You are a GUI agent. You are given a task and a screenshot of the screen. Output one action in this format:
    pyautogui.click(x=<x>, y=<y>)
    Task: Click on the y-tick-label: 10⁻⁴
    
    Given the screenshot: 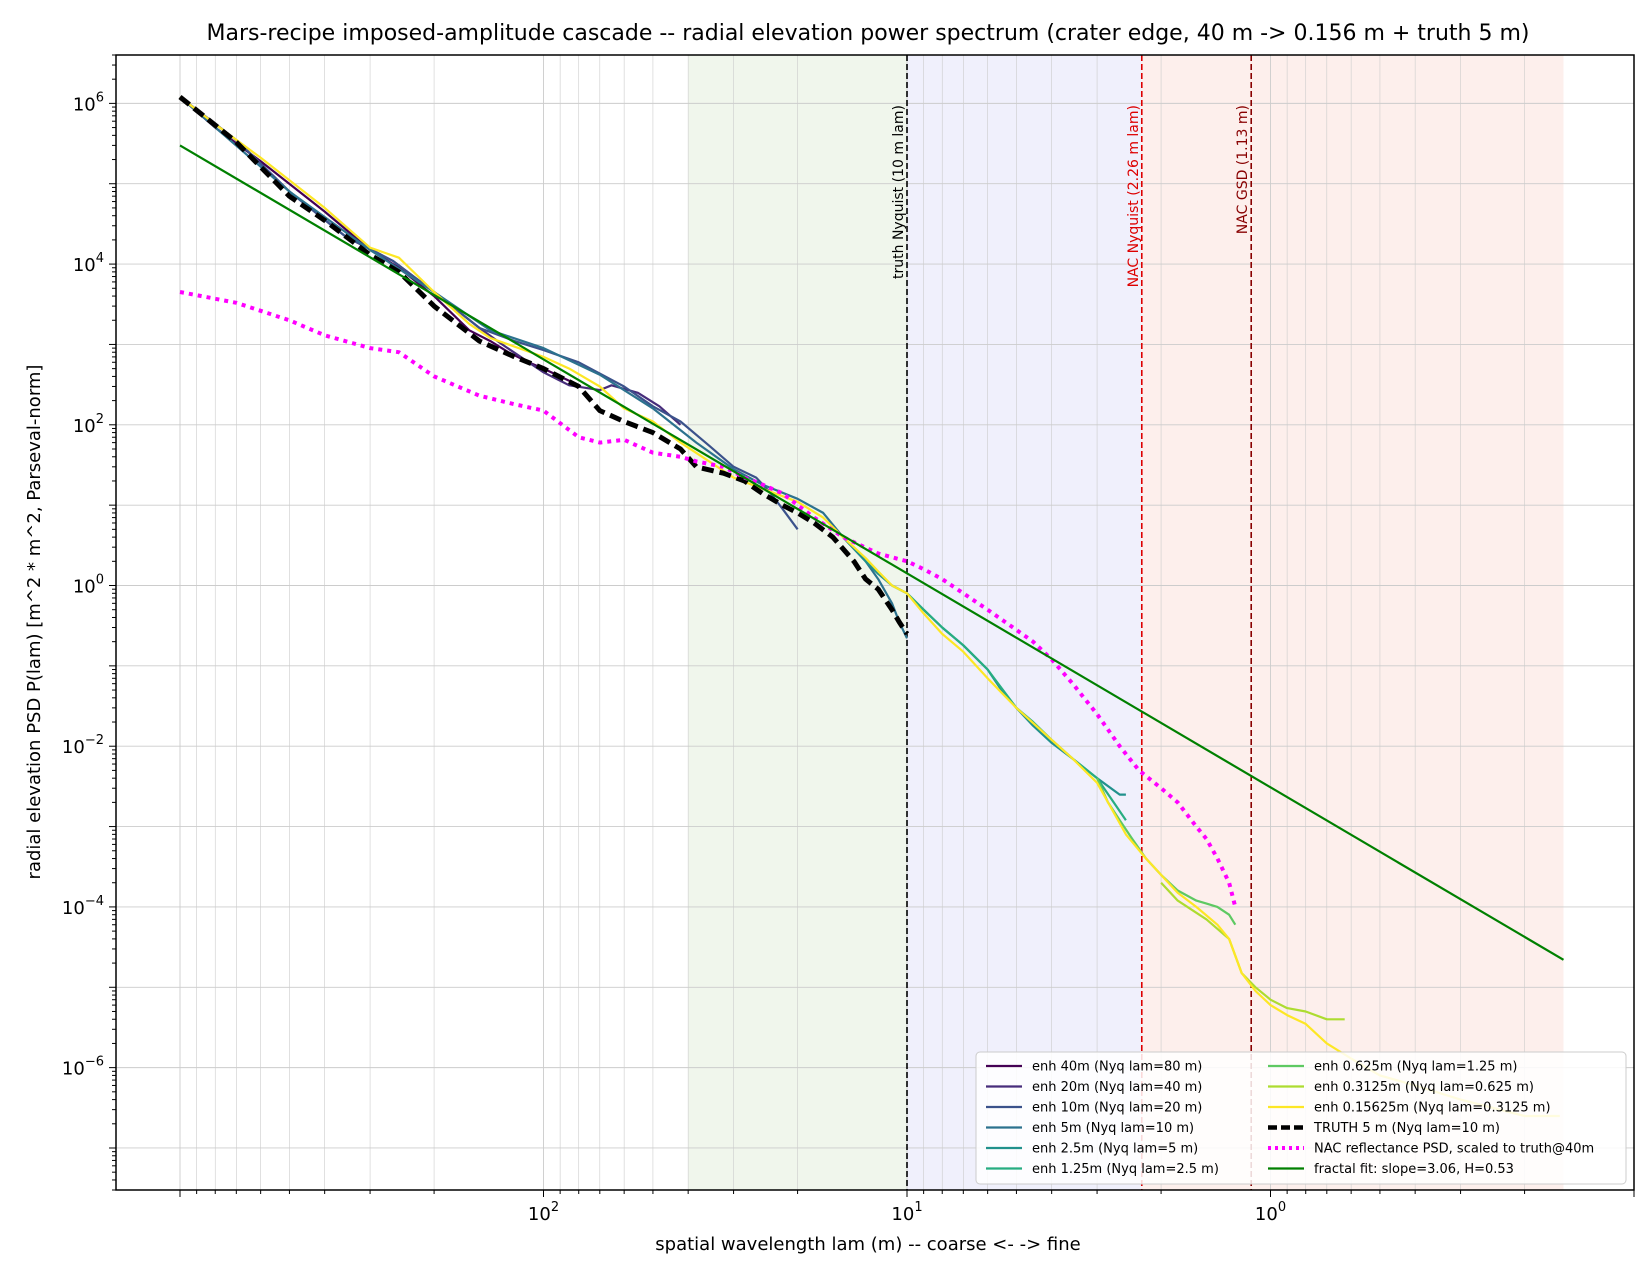 What is the action you would take?
    pyautogui.click(x=83, y=906)
    